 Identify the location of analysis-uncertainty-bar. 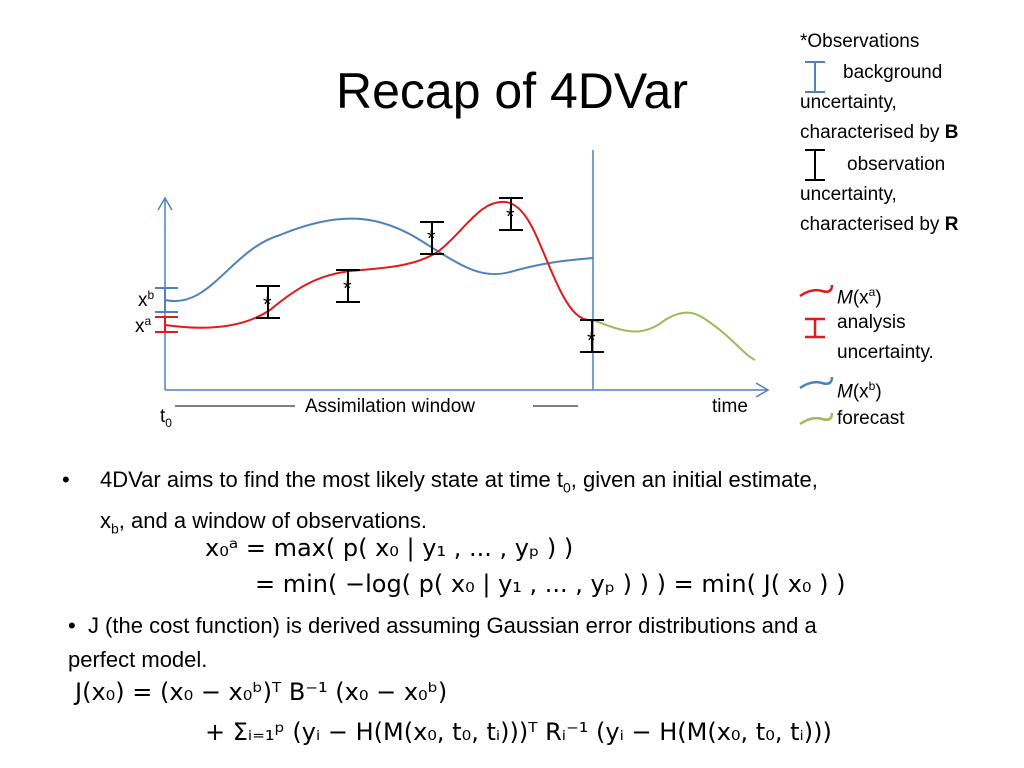
(166, 324).